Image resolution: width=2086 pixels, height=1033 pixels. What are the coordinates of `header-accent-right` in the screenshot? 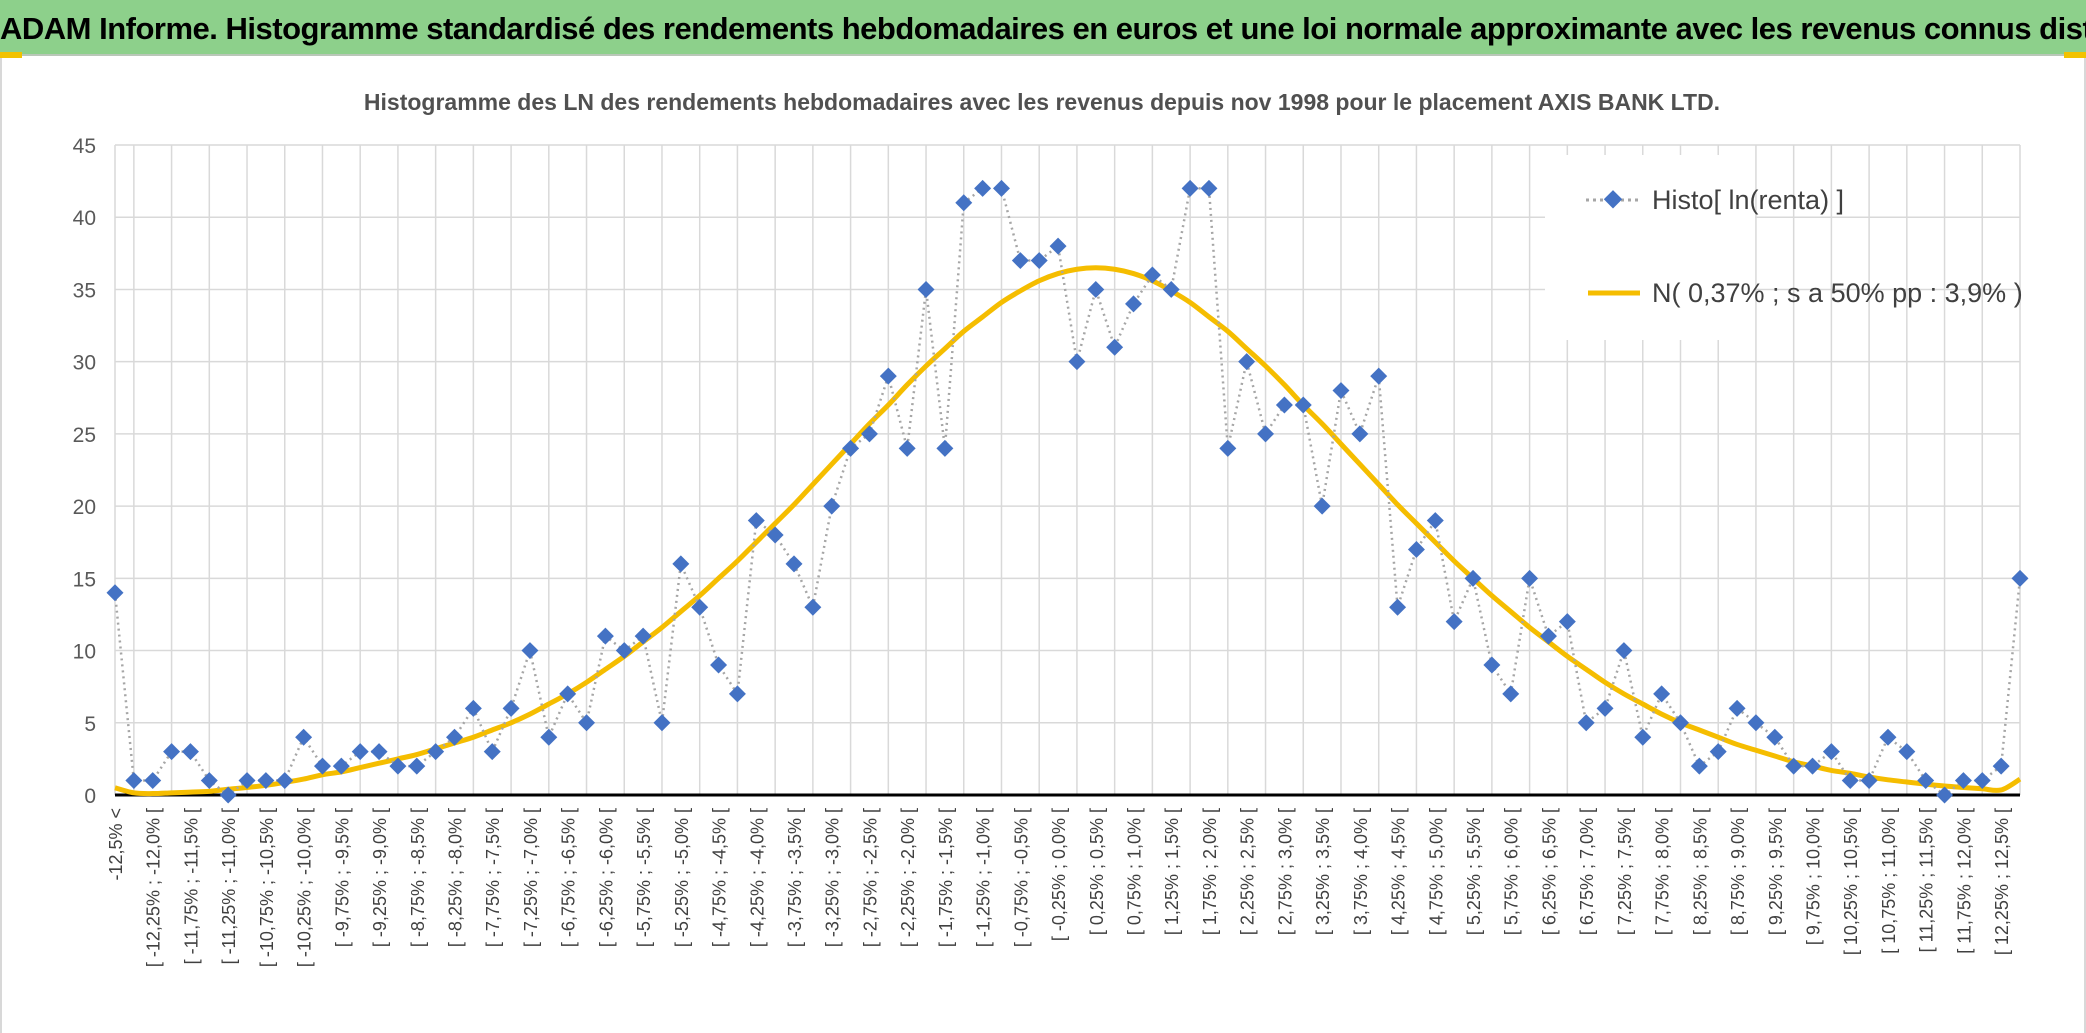 It's located at (2075, 55).